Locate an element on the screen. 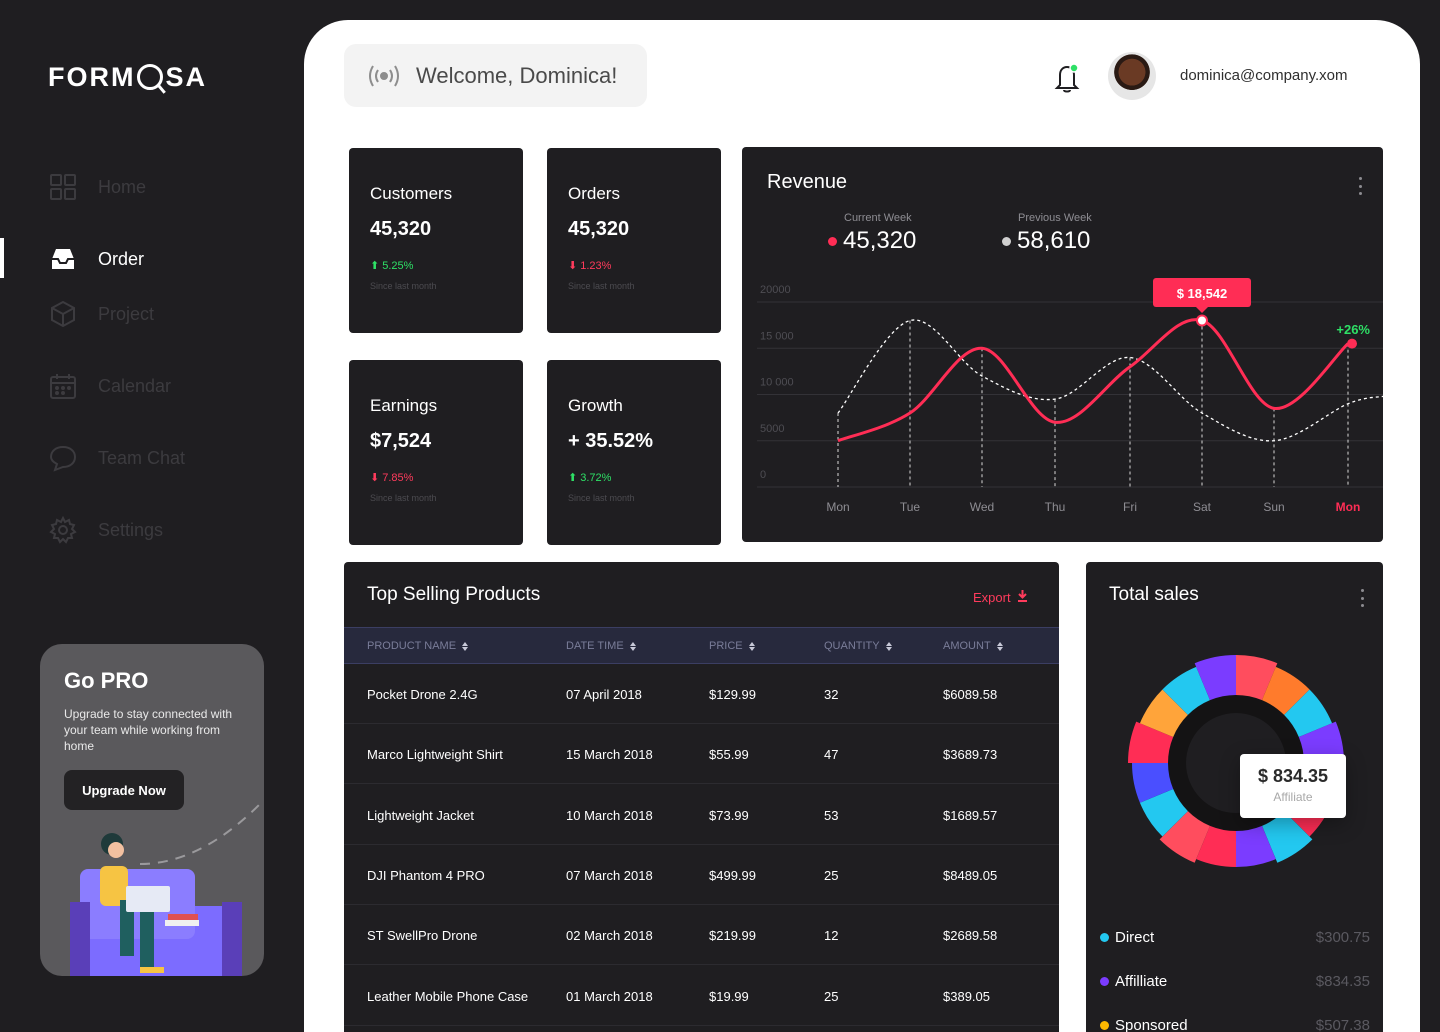  calendar-icon is located at coordinates (63, 386).